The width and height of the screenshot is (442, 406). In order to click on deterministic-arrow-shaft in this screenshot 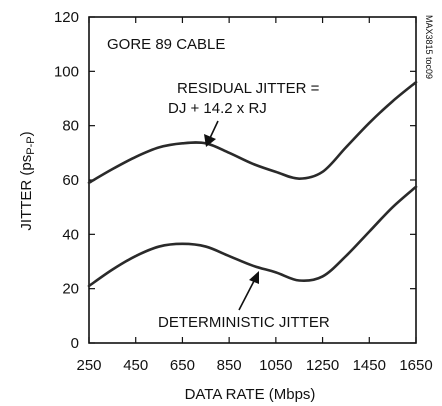, I will do `click(246, 295)`.